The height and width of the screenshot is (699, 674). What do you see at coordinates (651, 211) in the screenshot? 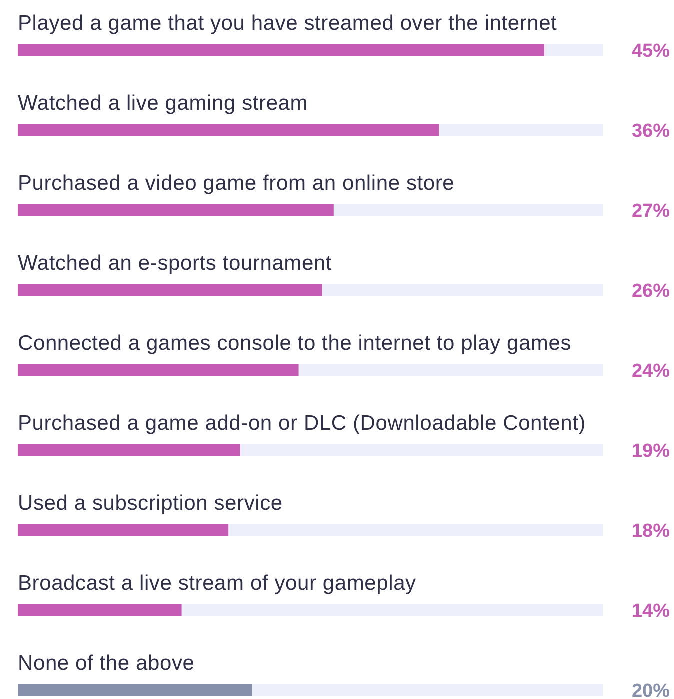
I see `data-label: 27%` at bounding box center [651, 211].